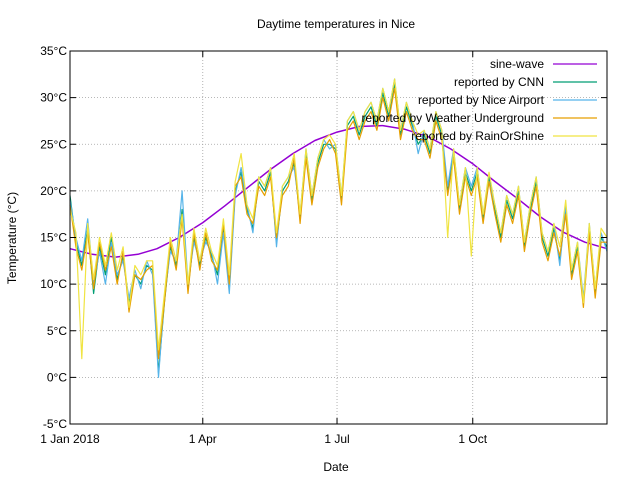  What do you see at coordinates (336, 24) in the screenshot?
I see `chart-title: Daytime temperatures in Nice` at bounding box center [336, 24].